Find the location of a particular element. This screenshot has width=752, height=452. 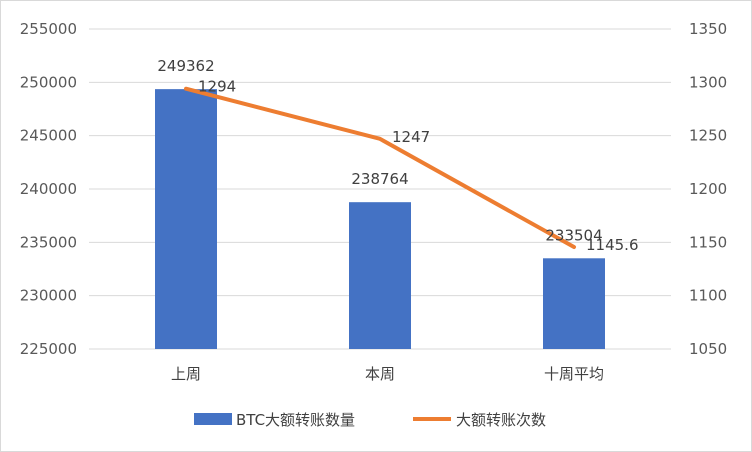

legend-swatch-bar is located at coordinates (213, 419).